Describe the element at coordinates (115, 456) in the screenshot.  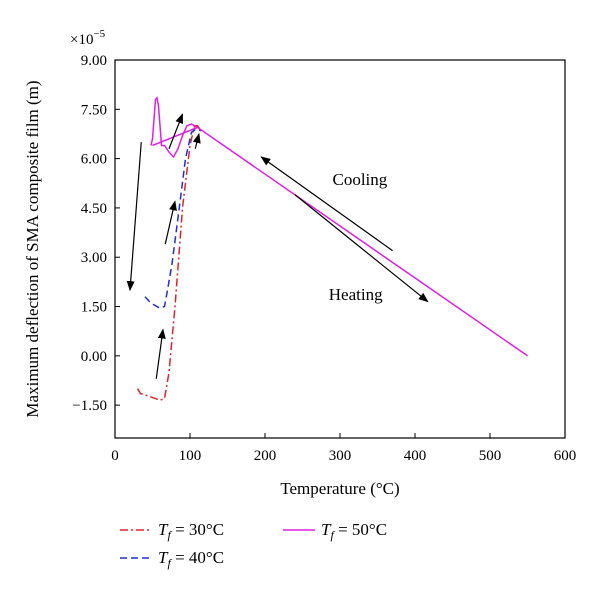
I see `x-tick-label: 0` at that location.